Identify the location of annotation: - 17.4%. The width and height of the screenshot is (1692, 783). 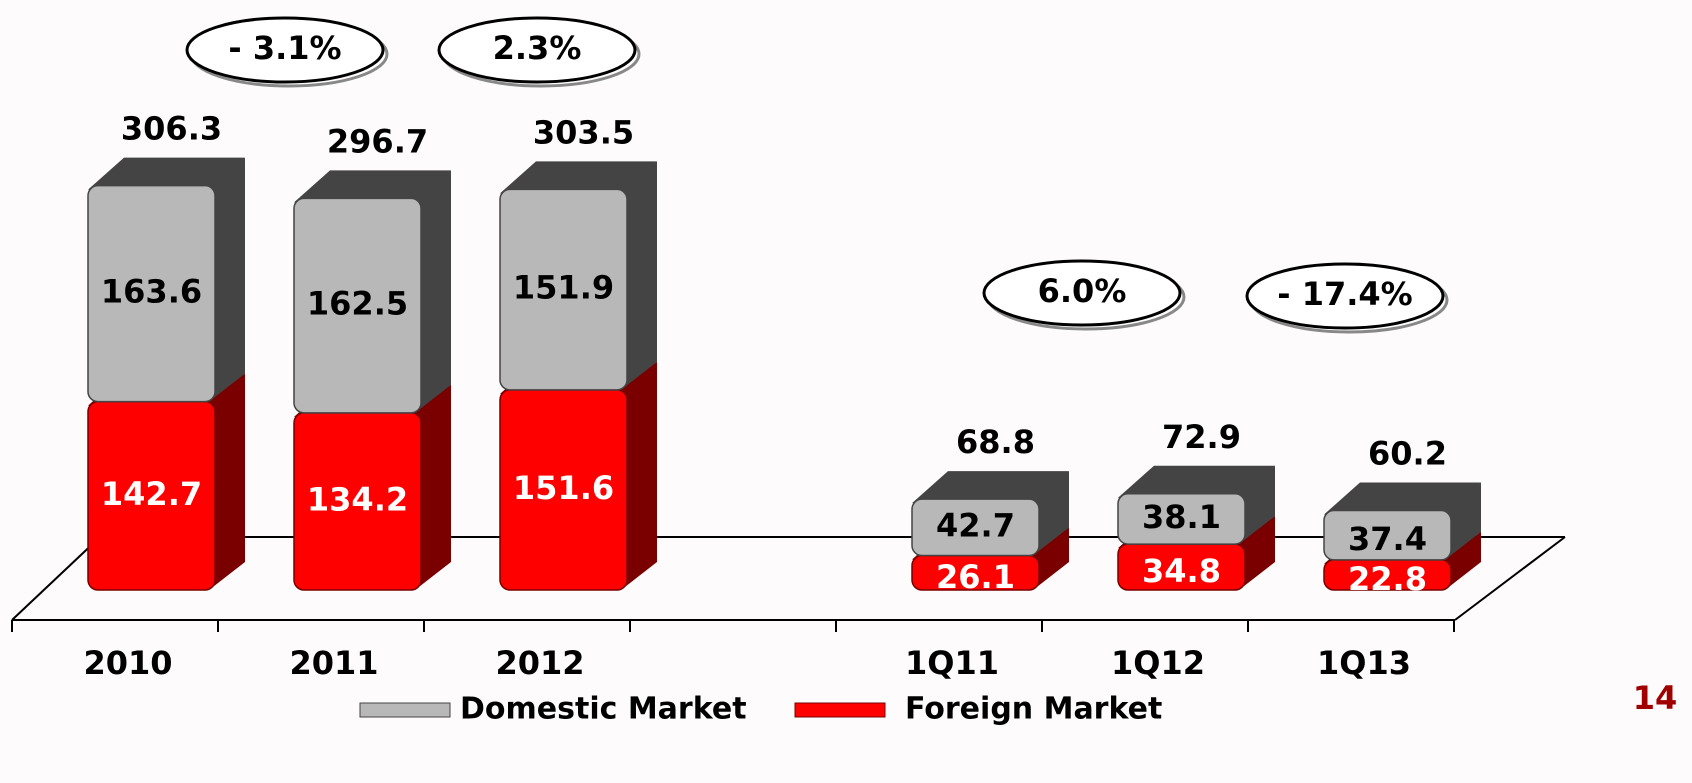
(1344, 294).